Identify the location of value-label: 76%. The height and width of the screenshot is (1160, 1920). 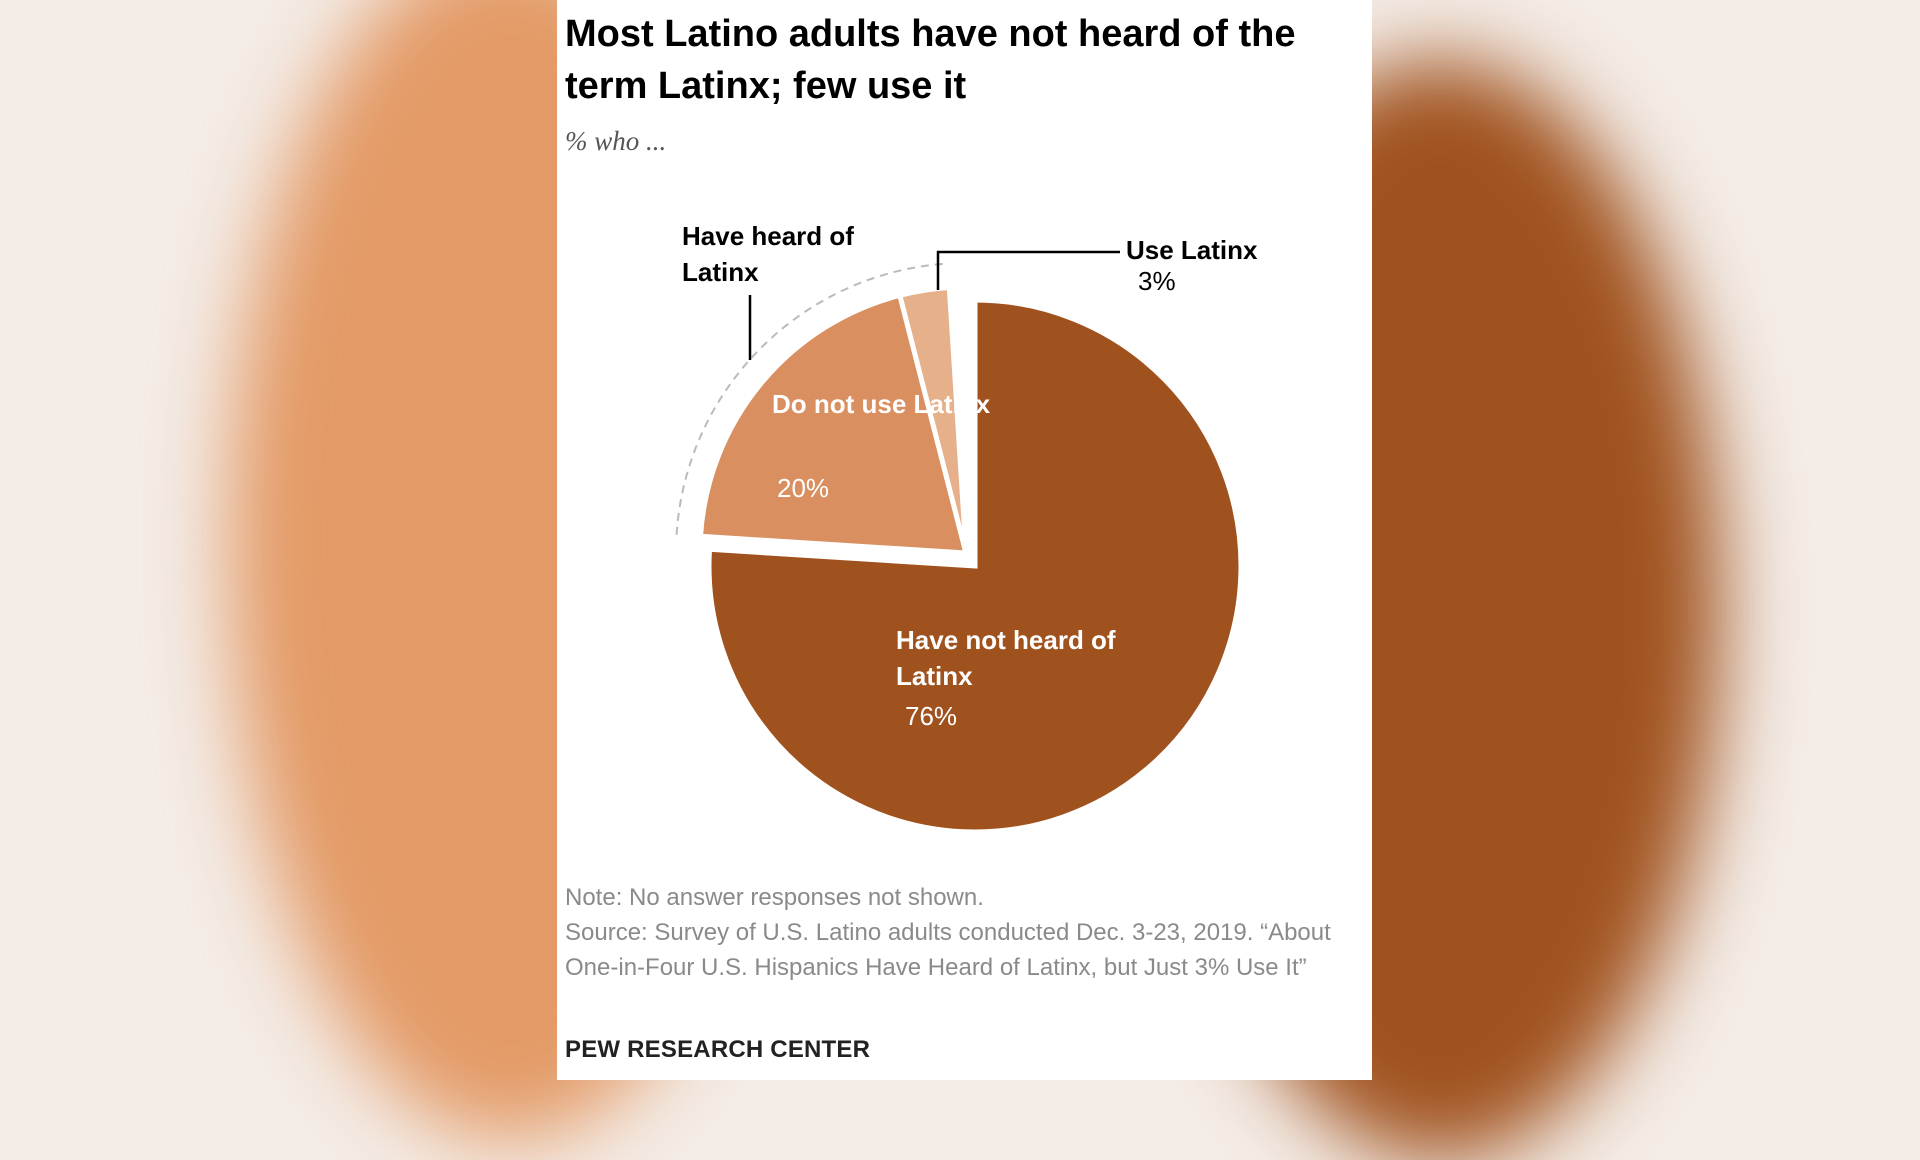
(931, 716).